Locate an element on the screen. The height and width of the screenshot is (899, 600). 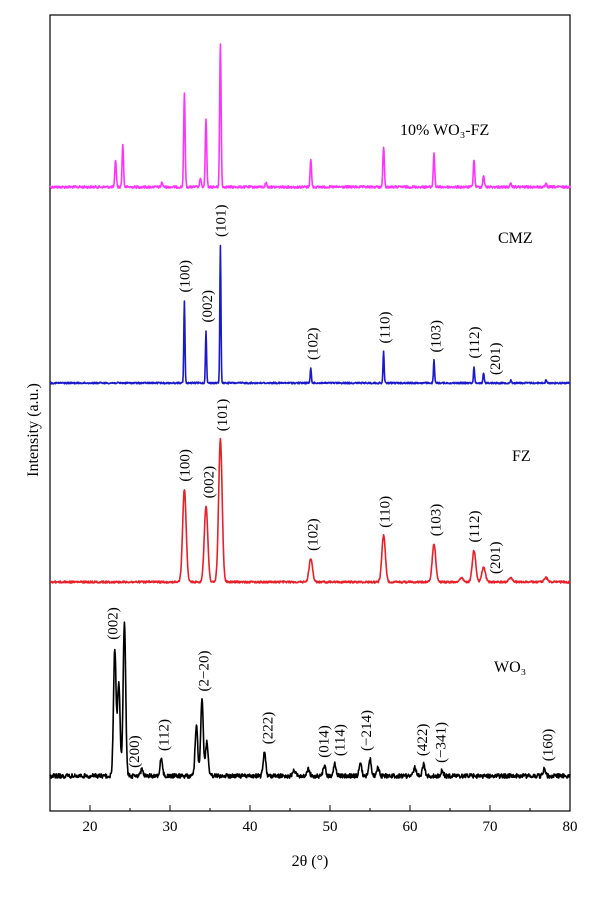
peak-label-3-0: (002) is located at coordinates (113, 623).